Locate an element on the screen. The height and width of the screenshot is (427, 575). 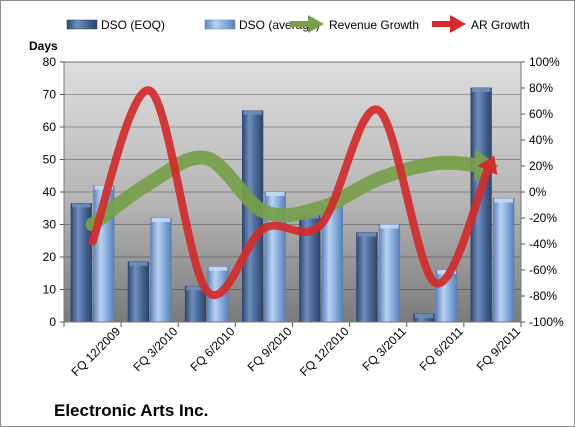
y2-tick-label: -40% is located at coordinates (543, 244).